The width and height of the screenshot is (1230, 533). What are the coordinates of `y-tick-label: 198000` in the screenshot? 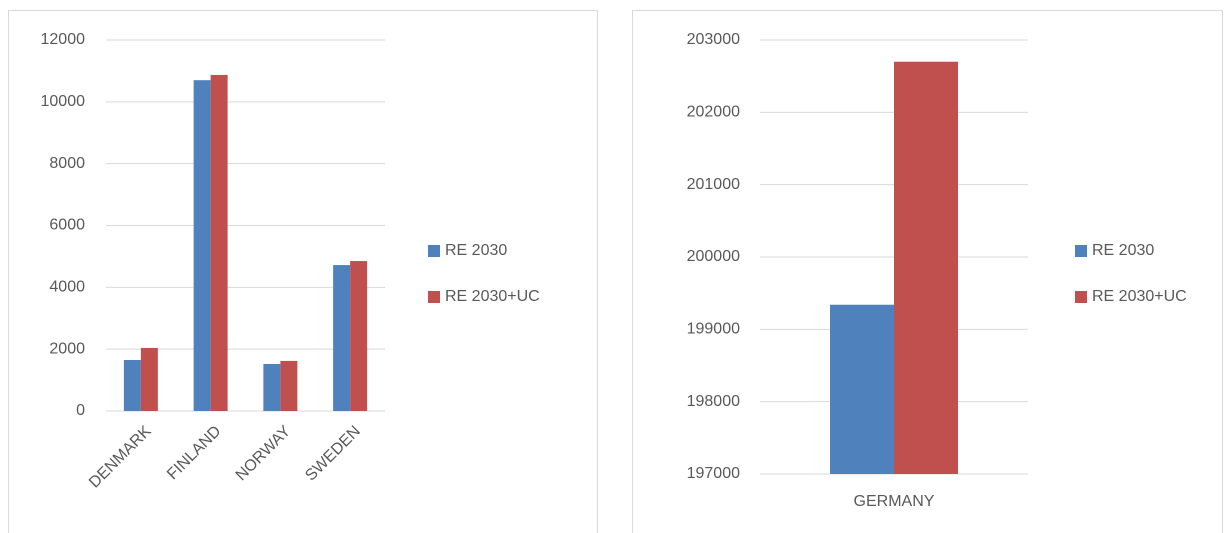 It's located at (713, 401).